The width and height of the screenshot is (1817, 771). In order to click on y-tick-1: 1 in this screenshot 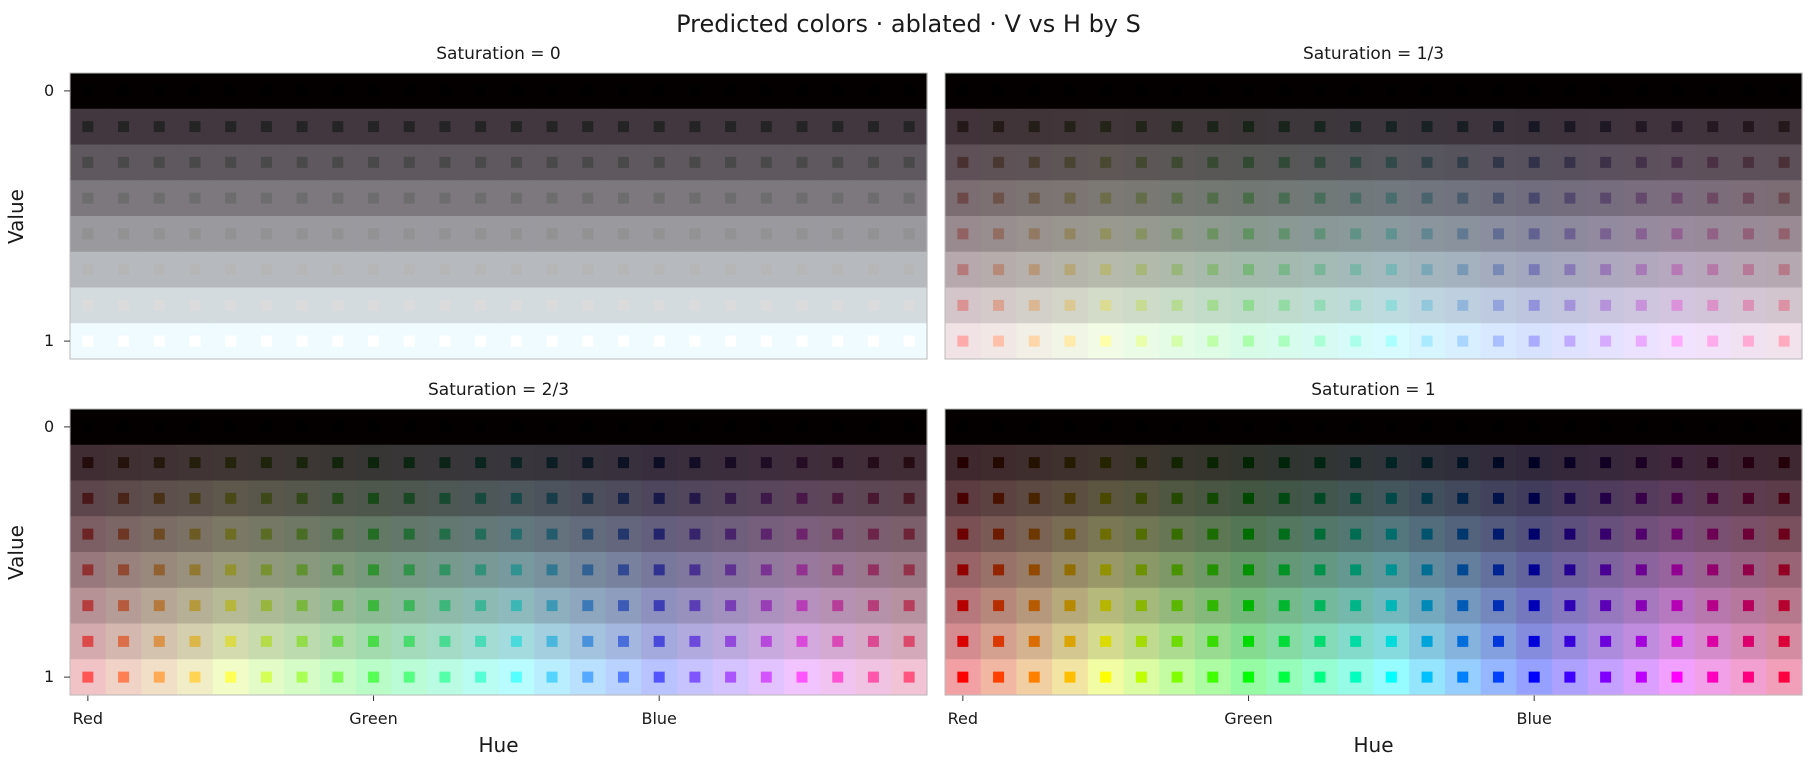, I will do `click(49, 677)`.